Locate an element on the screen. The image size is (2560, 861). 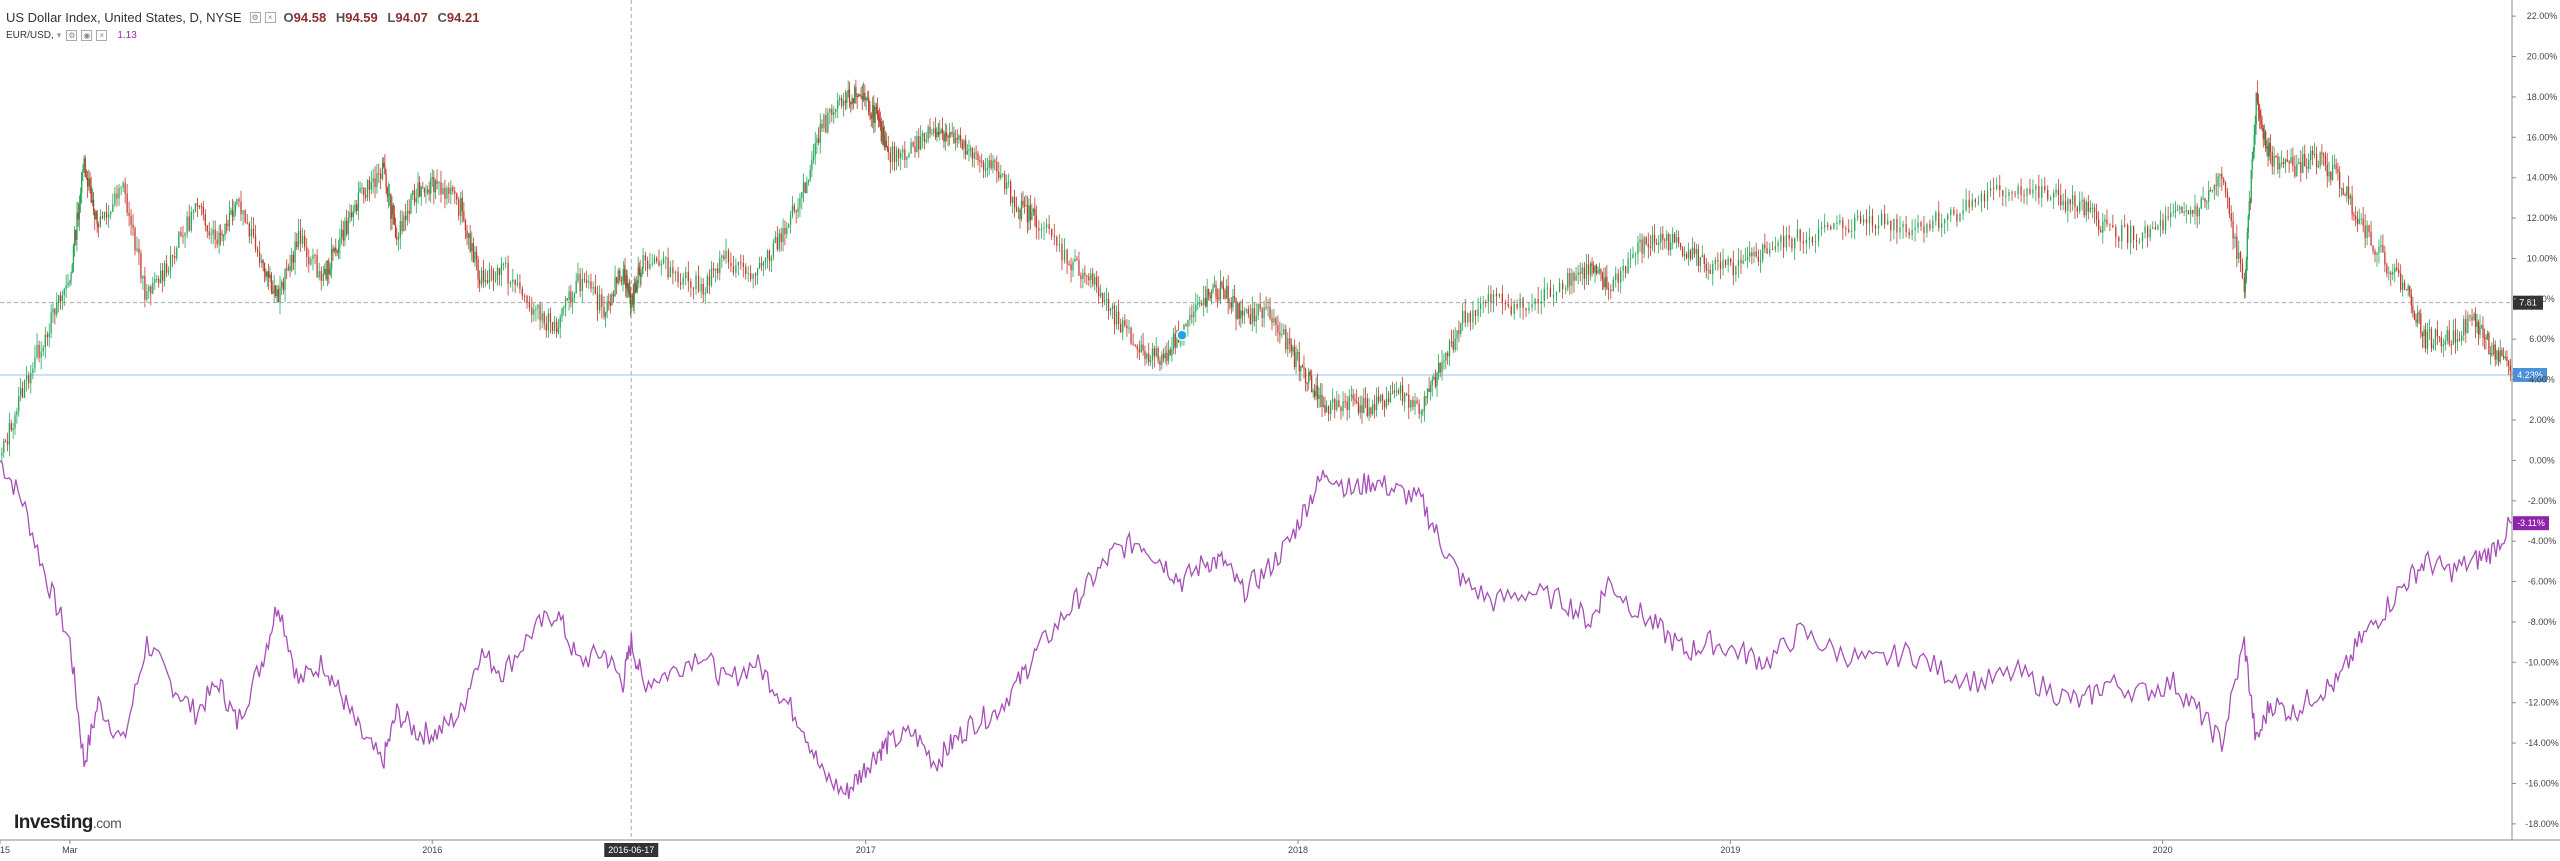
x-tick-label: 2020 is located at coordinates (2163, 850).